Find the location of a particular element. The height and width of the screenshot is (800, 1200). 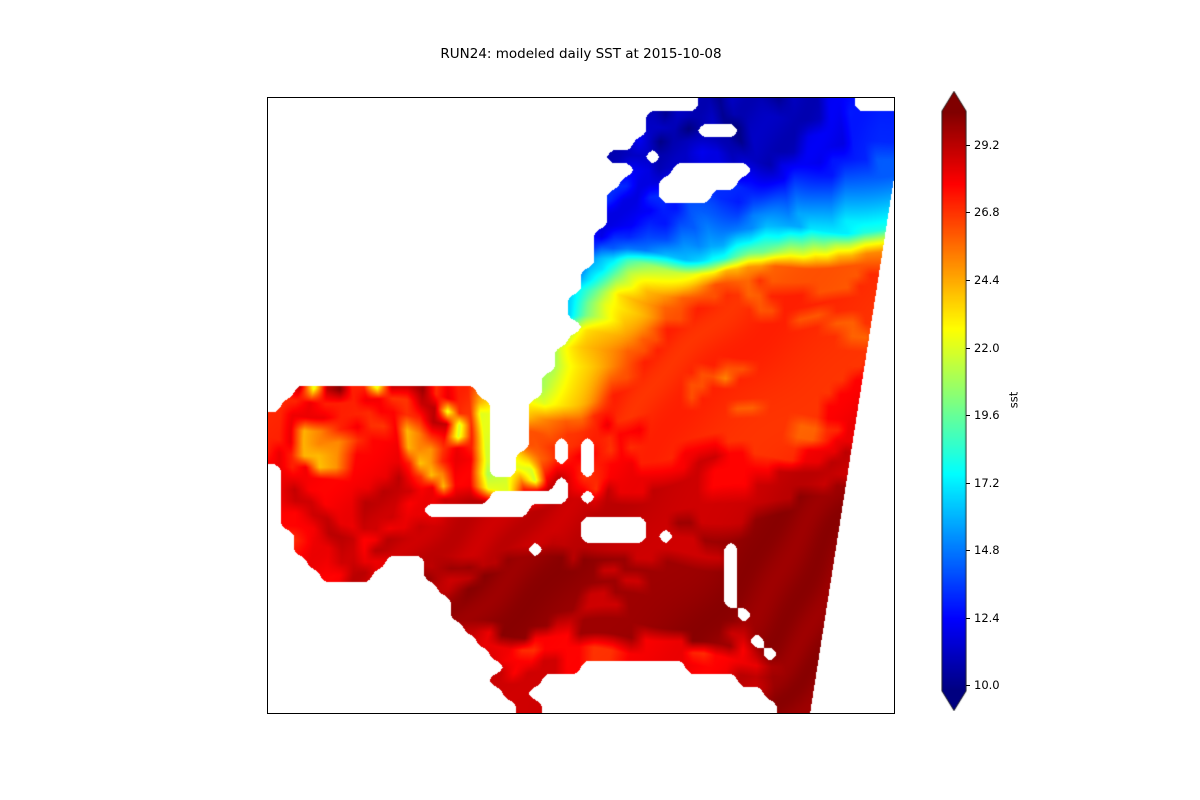

colorbar is located at coordinates (954, 401).